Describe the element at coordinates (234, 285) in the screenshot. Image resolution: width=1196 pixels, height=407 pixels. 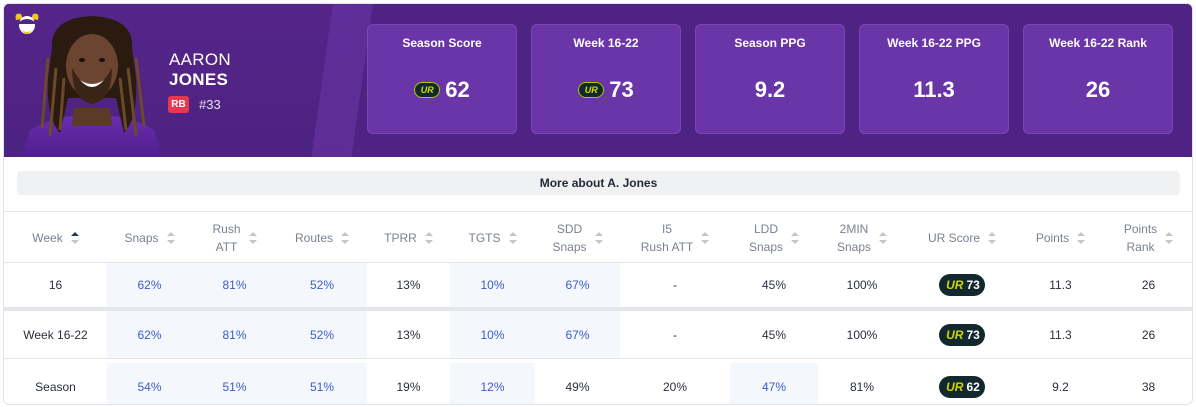
I see `table-cell: 81%` at that location.